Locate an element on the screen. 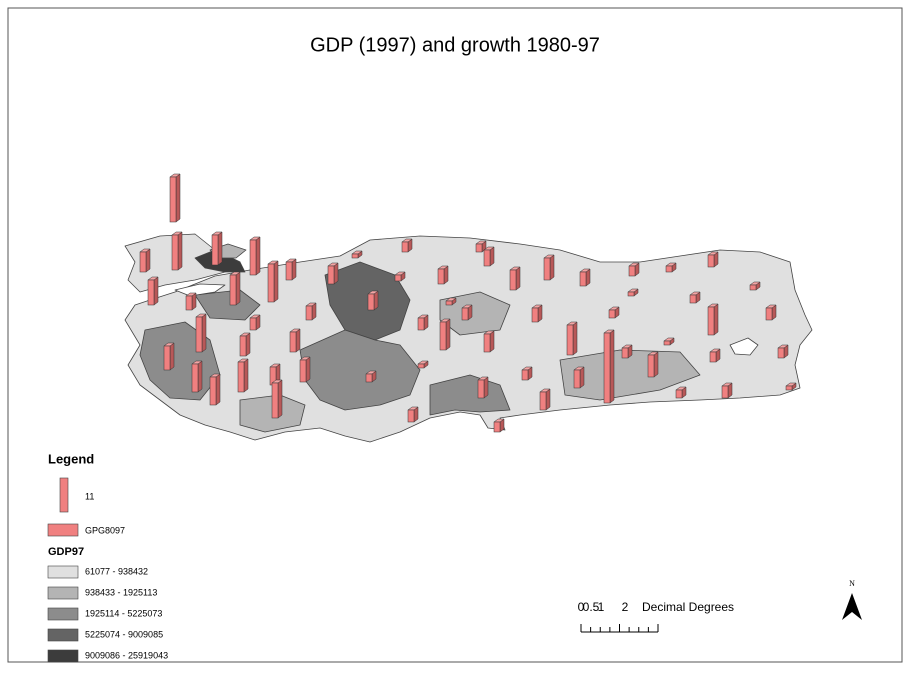 This screenshot has width=910, height=675. legend-bar-icon is located at coordinates (64, 495).